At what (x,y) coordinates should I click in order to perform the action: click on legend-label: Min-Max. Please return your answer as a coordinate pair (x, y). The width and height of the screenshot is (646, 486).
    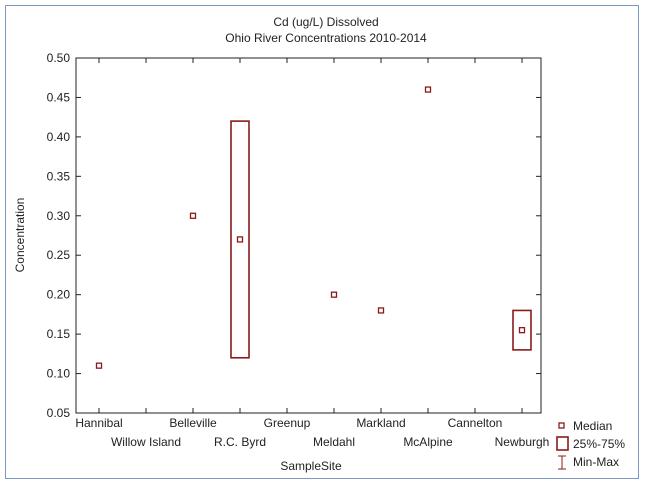
    Looking at the image, I should click on (596, 462).